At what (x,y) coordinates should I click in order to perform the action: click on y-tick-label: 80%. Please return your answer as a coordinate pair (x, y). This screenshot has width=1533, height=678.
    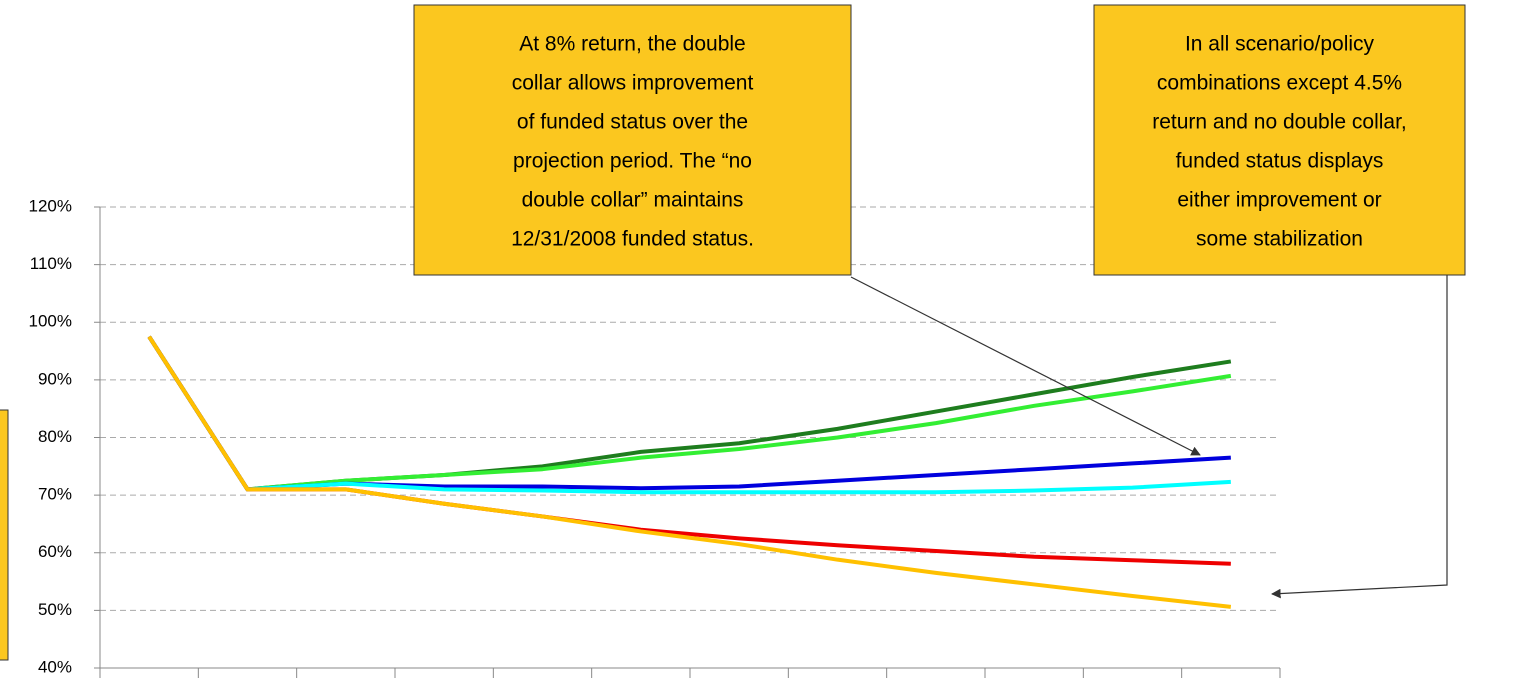
    Looking at the image, I should click on (55, 436).